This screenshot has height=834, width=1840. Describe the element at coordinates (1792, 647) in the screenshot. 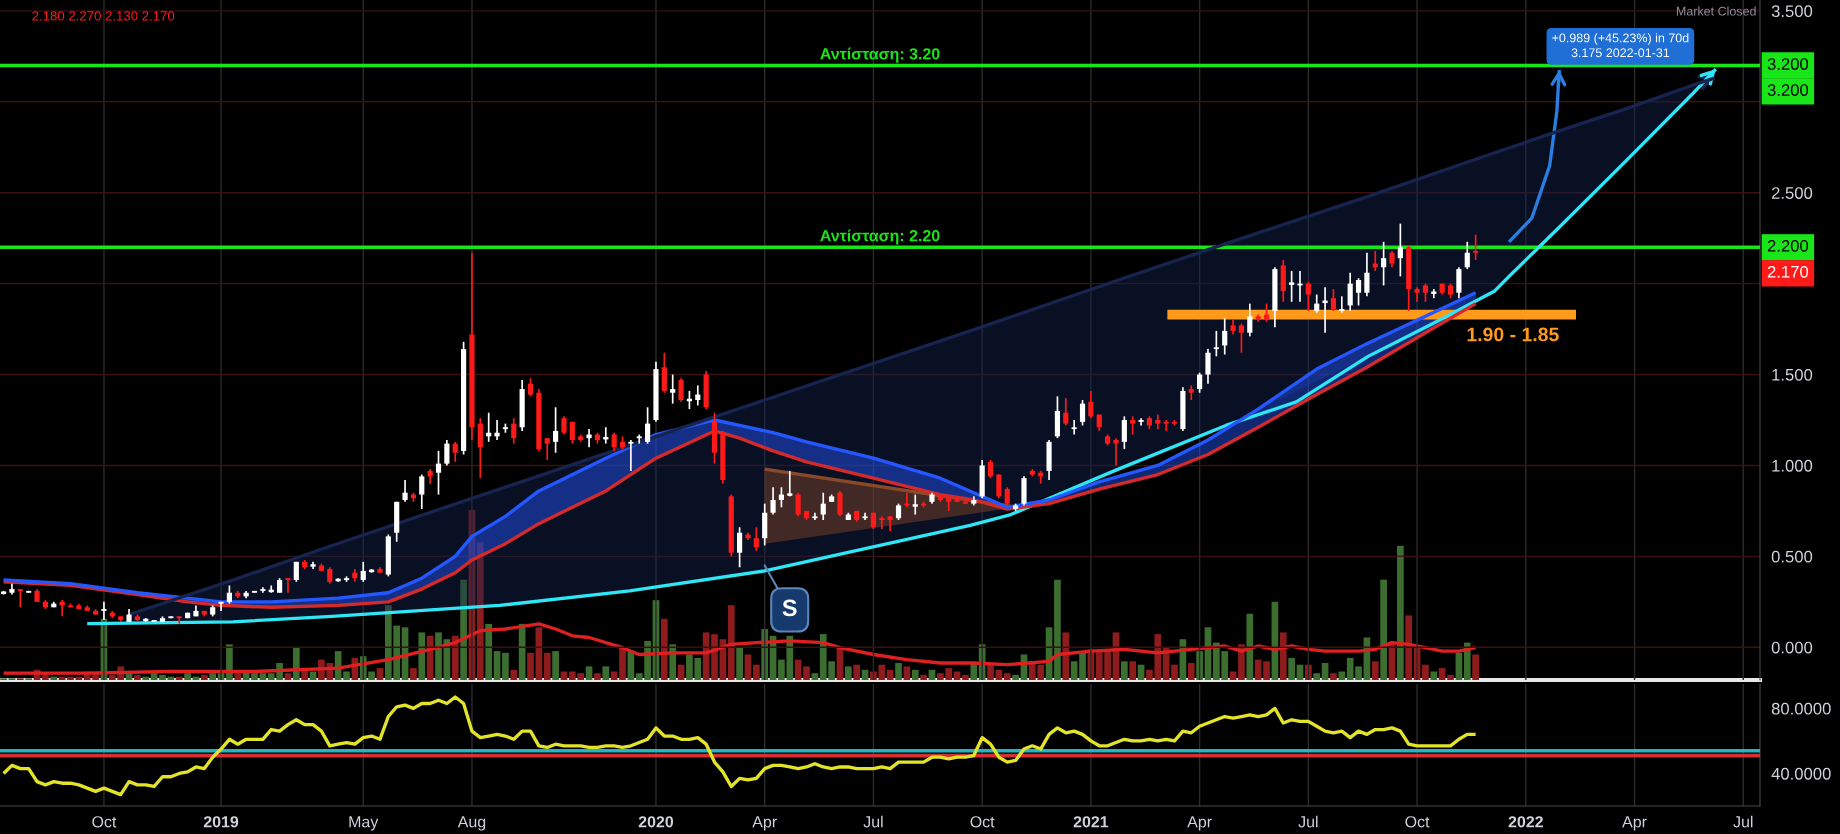

I see `y-tick-label: 0.000` at that location.